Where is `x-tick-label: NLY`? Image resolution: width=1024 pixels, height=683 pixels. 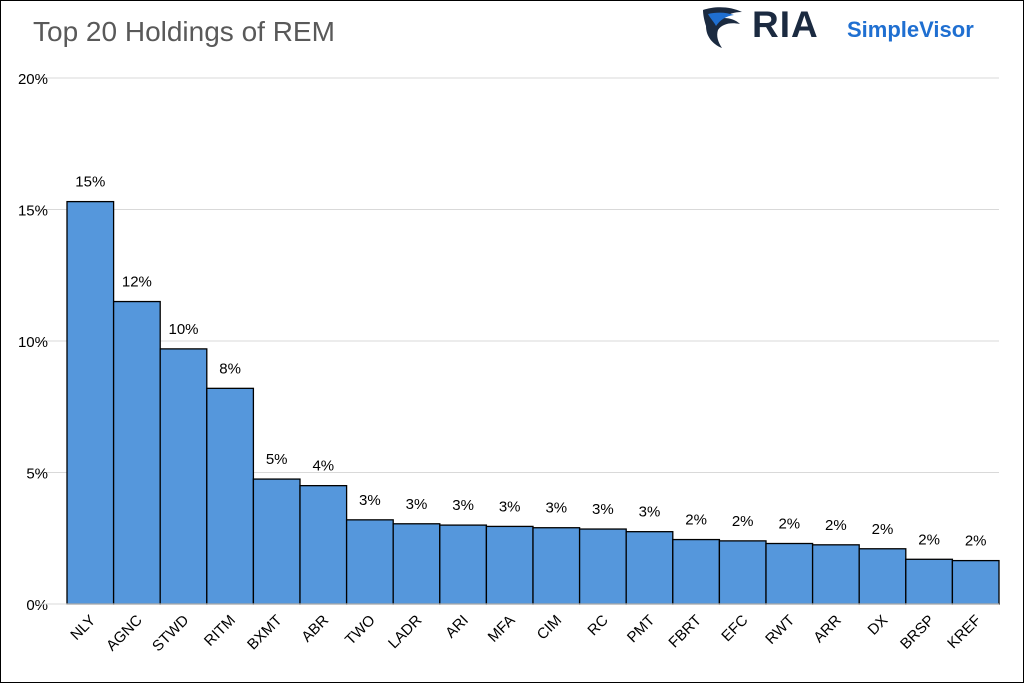 x-tick-label: NLY is located at coordinates (83, 628).